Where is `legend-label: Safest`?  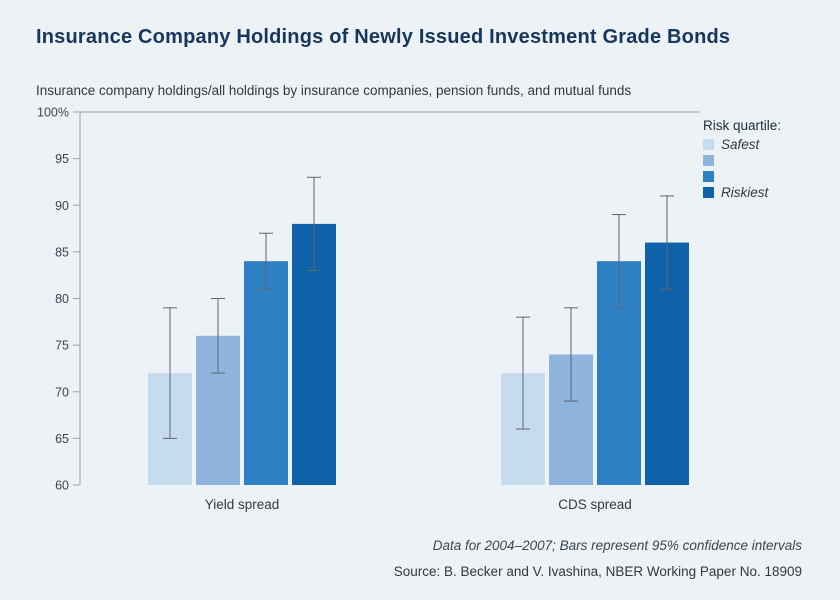
legend-label: Safest is located at coordinates (740, 144).